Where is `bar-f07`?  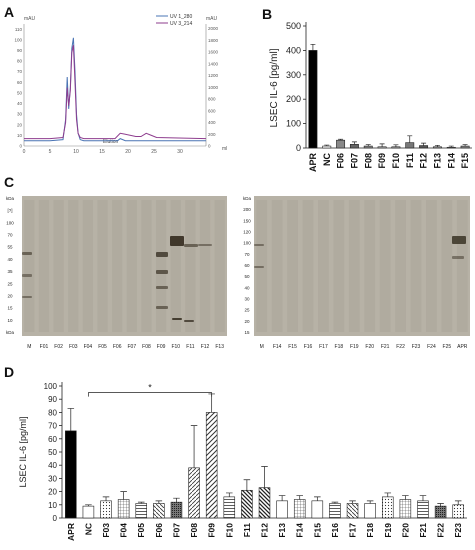 bar-f07 is located at coordinates (354, 146).